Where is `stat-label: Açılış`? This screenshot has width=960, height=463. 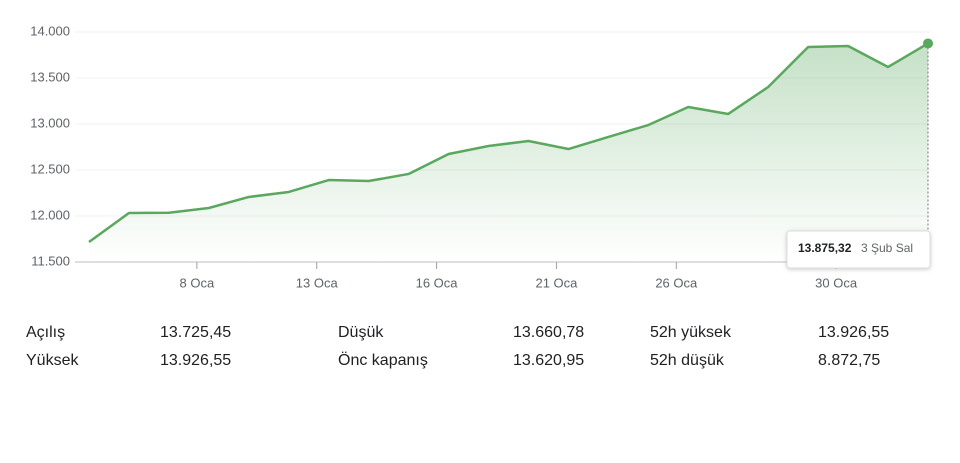 stat-label: Açılış is located at coordinates (45, 332).